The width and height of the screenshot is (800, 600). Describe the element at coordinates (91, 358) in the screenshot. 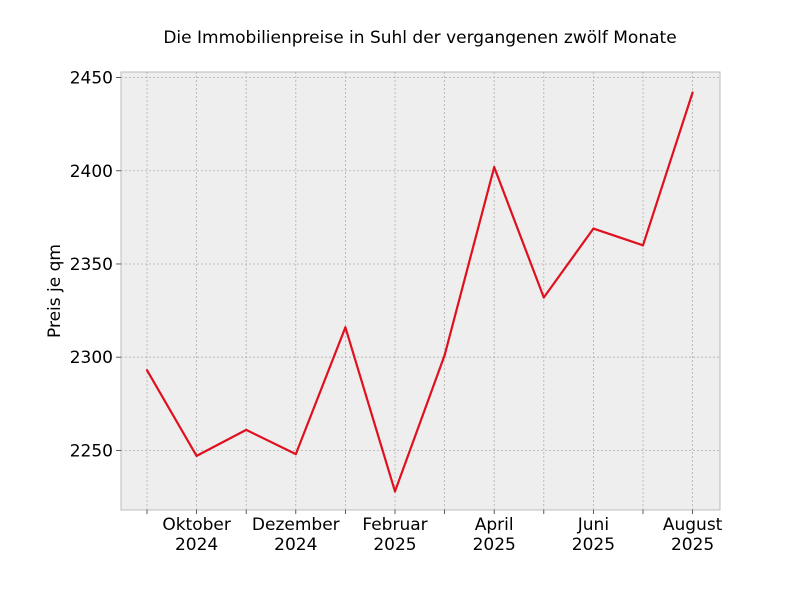

I see `y-tick-label: 2300` at that location.